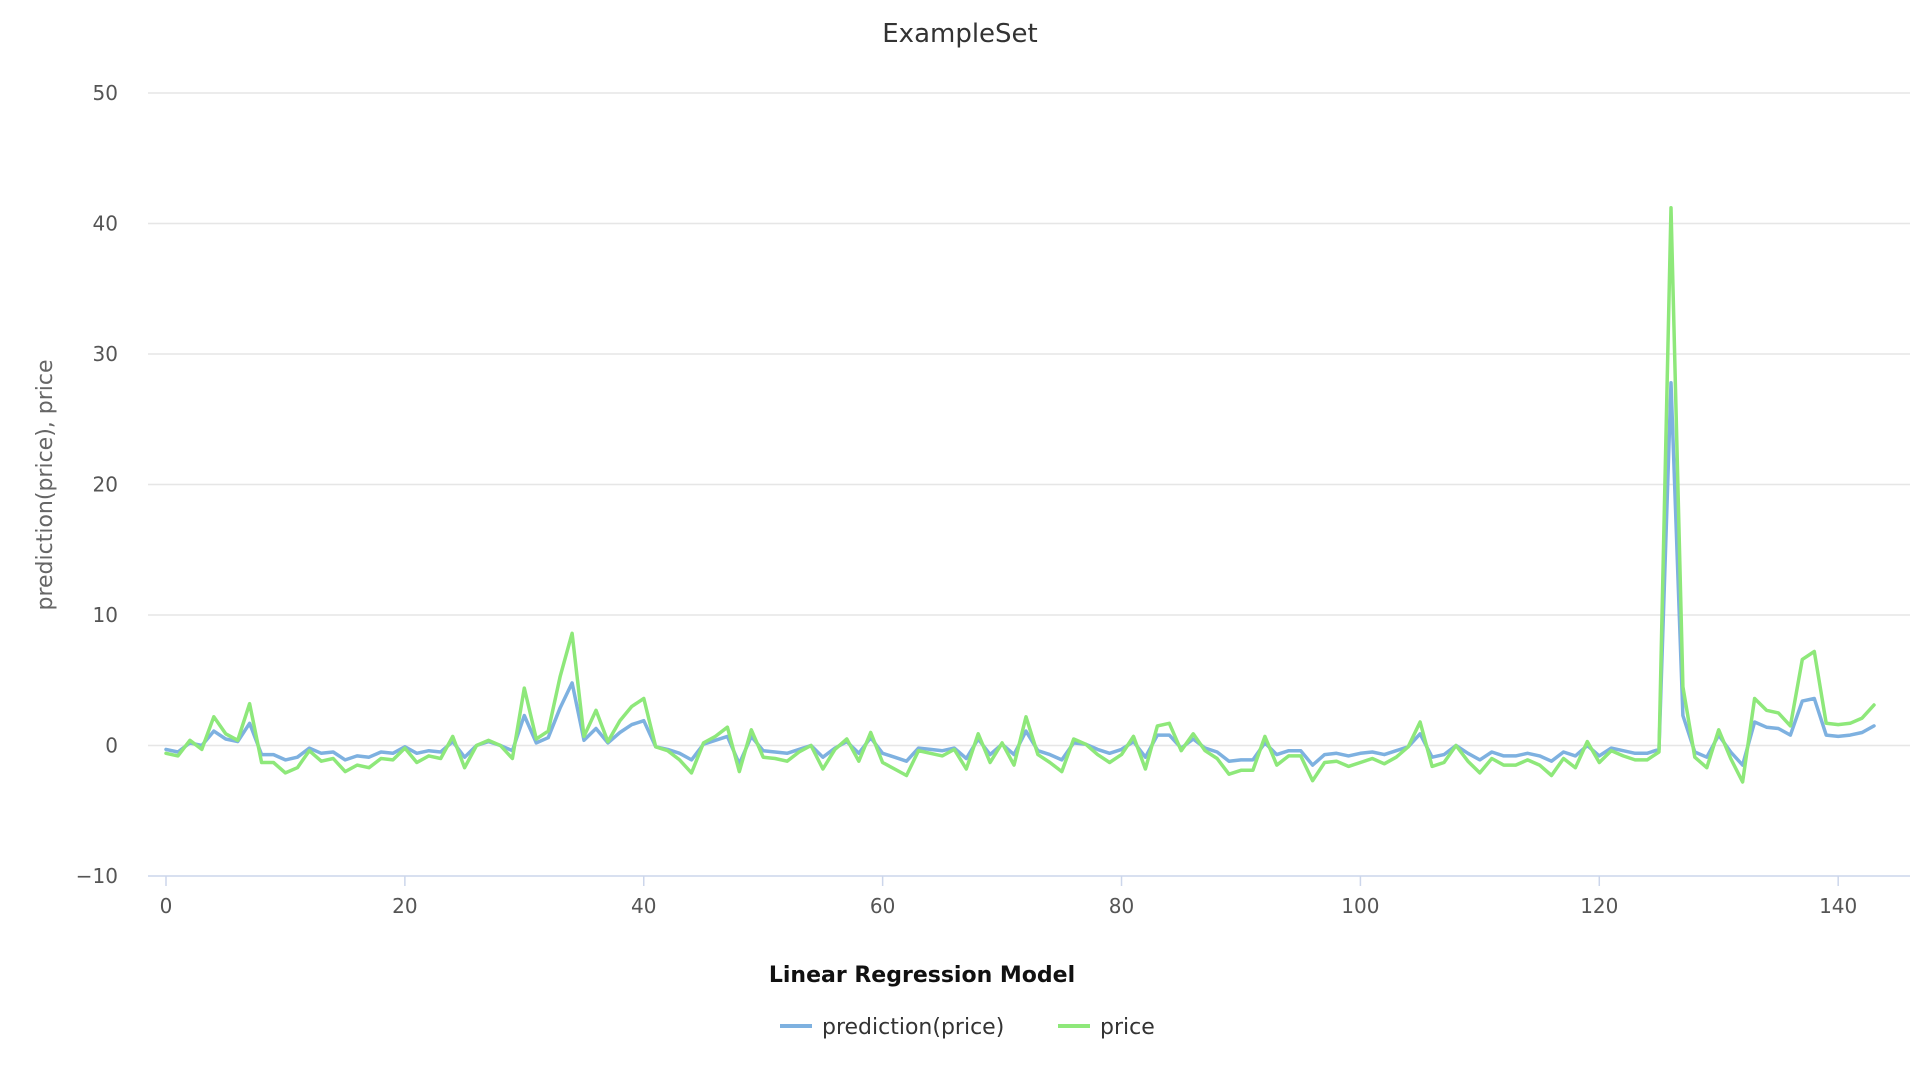  I want to click on chart-title: ExampleSet, so click(960, 34).